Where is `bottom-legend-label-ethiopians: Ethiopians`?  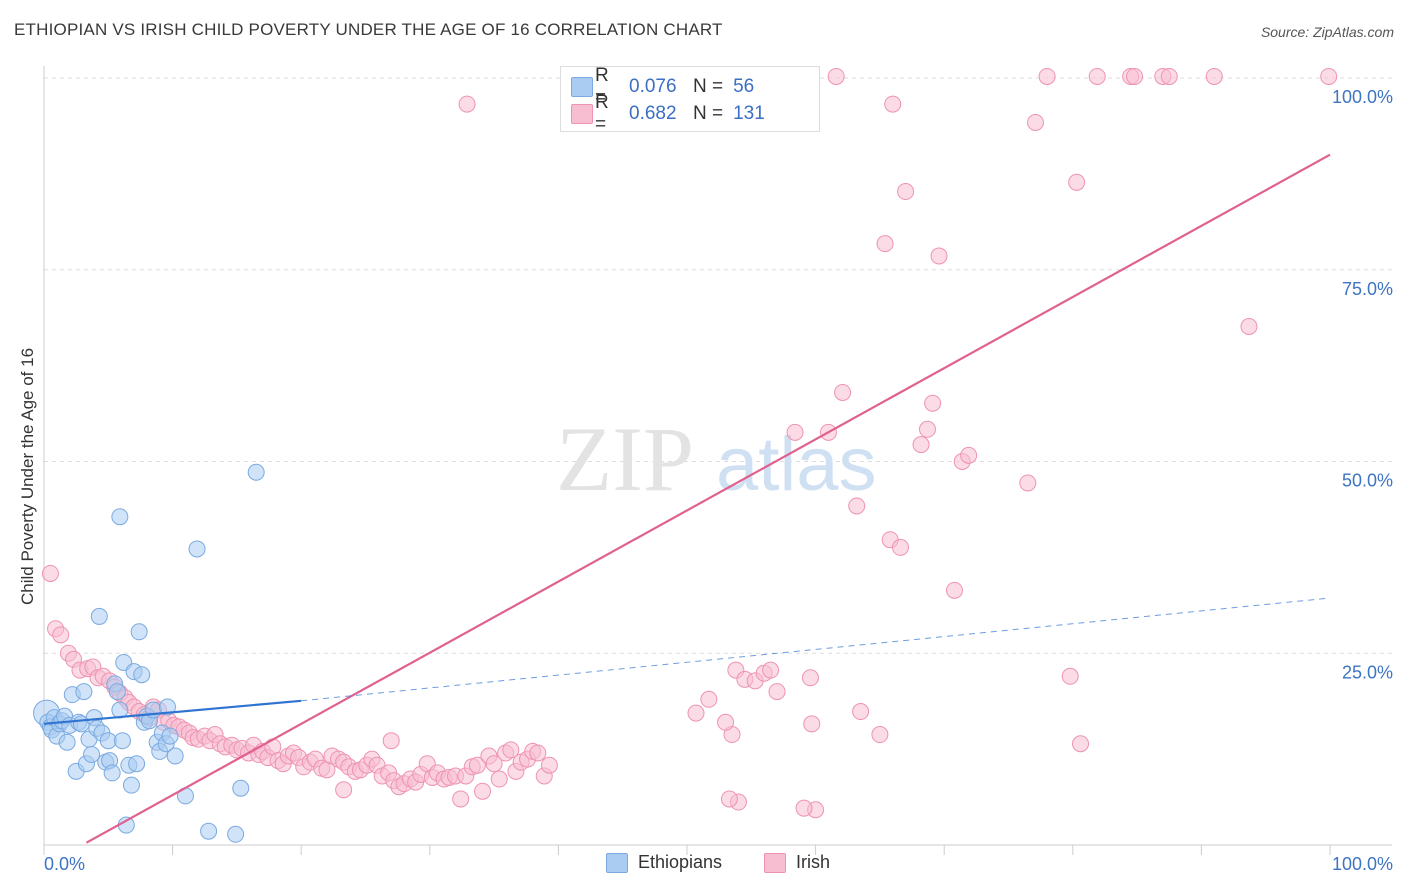
bottom-legend-label-ethiopians: Ethiopians is located at coordinates (680, 862).